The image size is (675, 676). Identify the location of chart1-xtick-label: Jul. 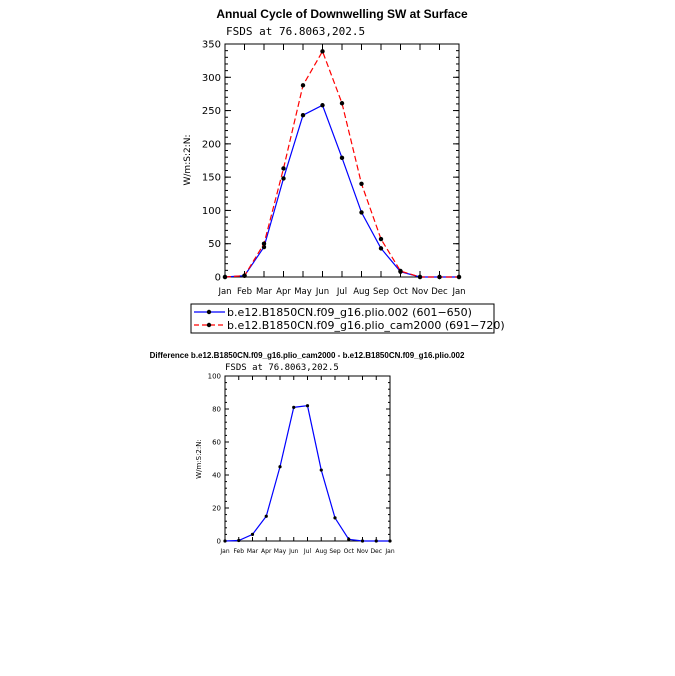
(341, 292).